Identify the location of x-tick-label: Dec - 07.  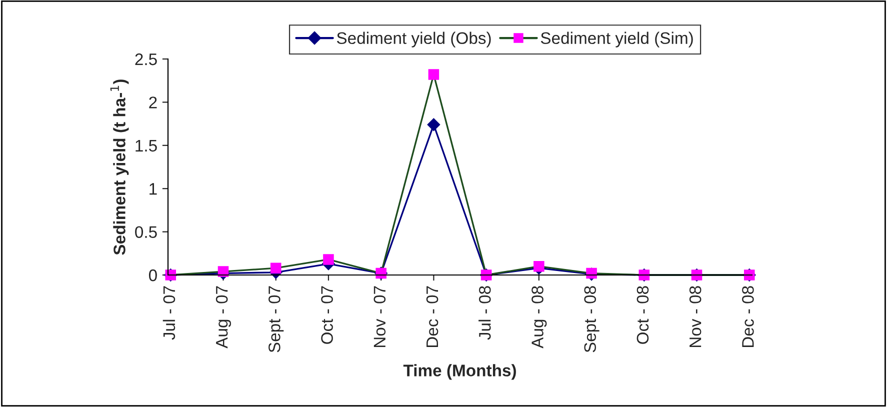
(432, 317).